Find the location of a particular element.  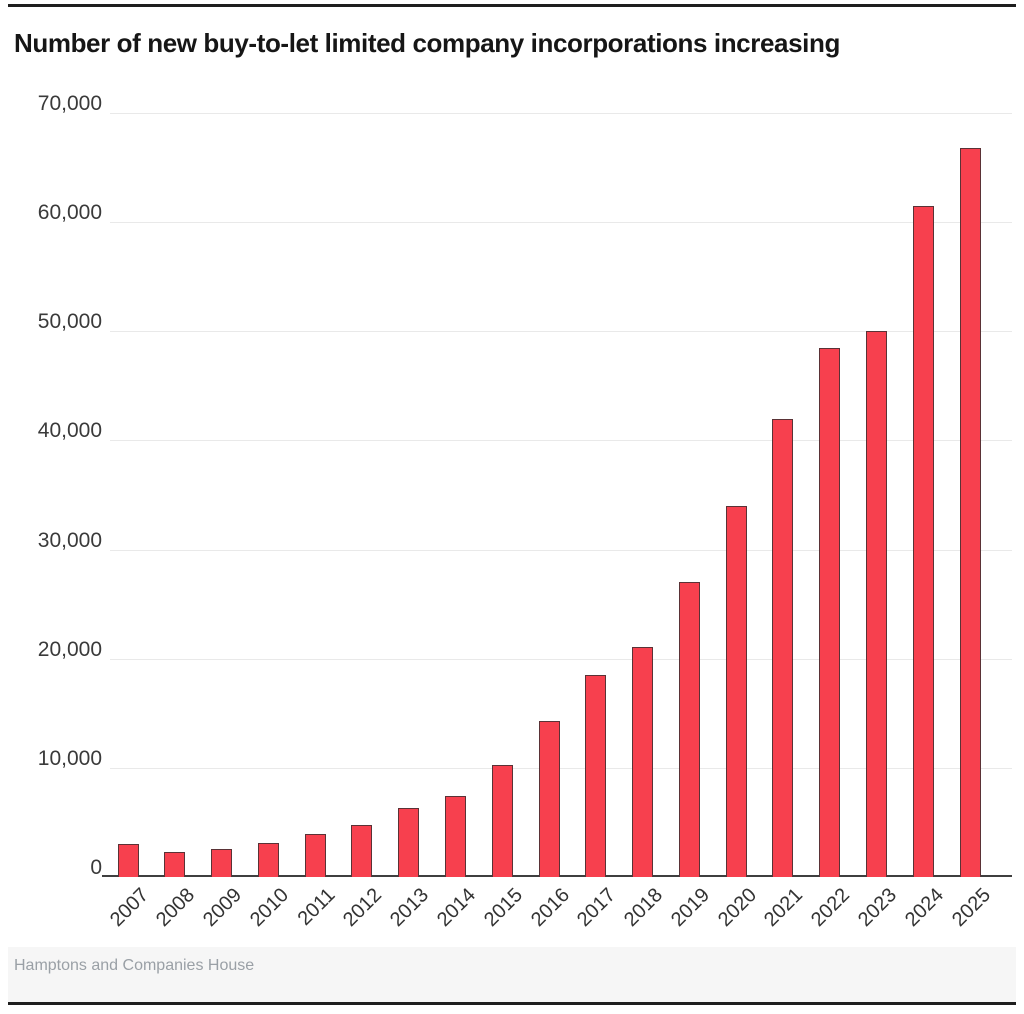

bar-2018 is located at coordinates (643, 761).